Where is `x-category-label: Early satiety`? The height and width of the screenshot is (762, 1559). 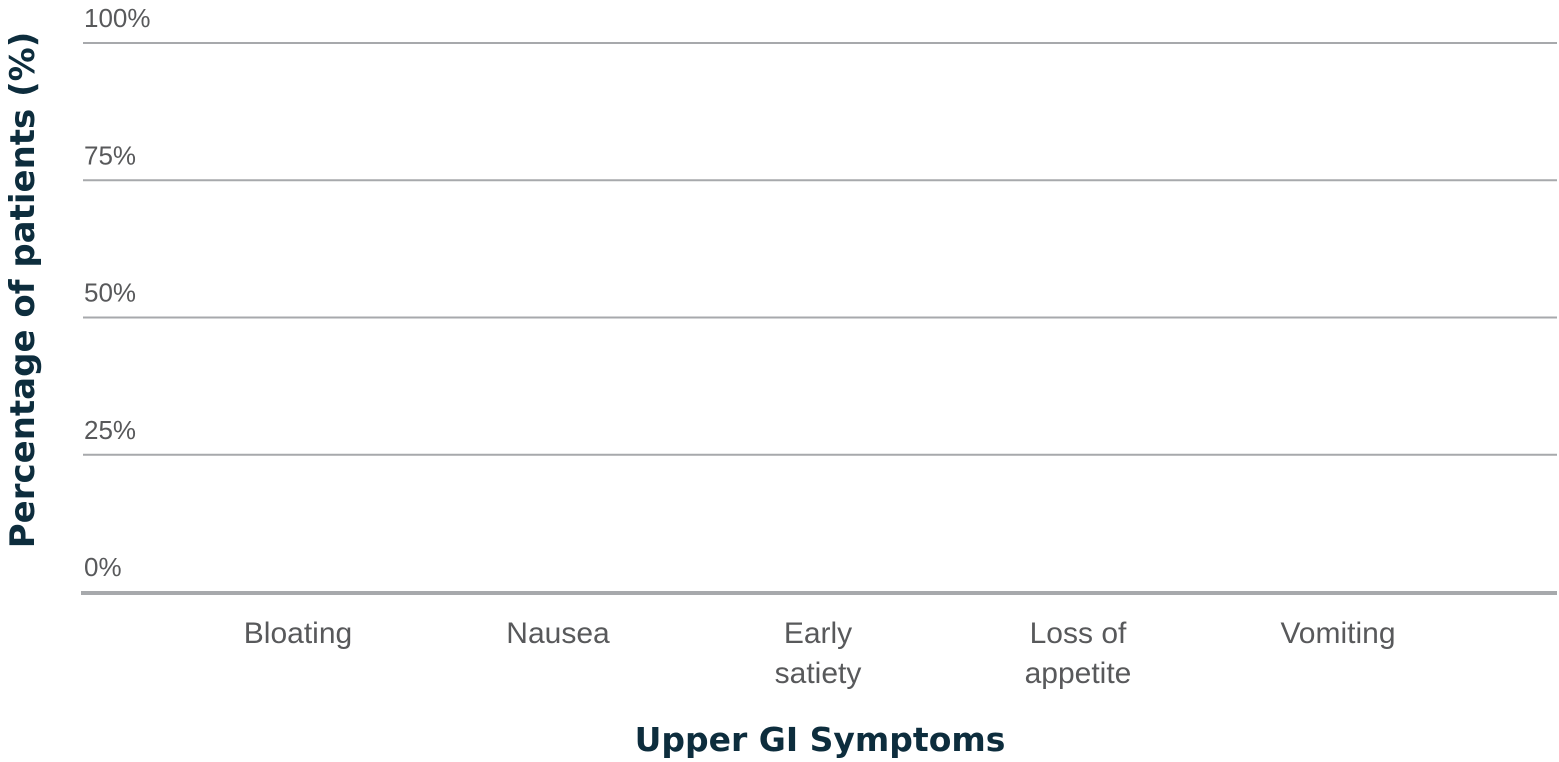
x-category-label: Early satiety is located at coordinates (818, 653).